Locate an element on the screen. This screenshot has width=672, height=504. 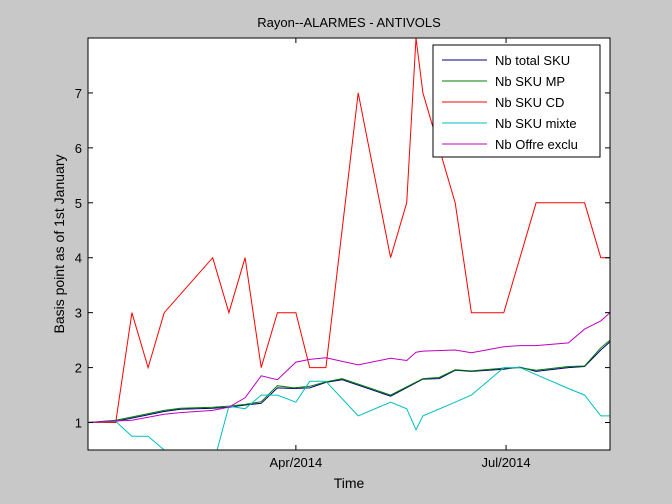
x-tick-label: Apr/2014 is located at coordinates (295, 462).